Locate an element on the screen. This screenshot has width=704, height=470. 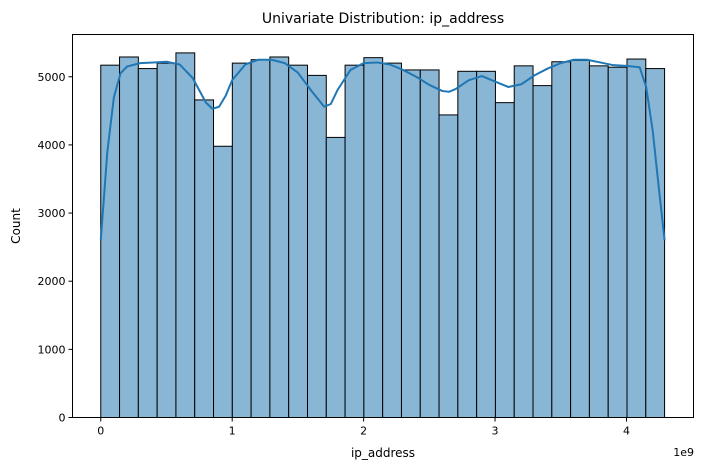
y-tick-label: 0 is located at coordinates (62, 418).